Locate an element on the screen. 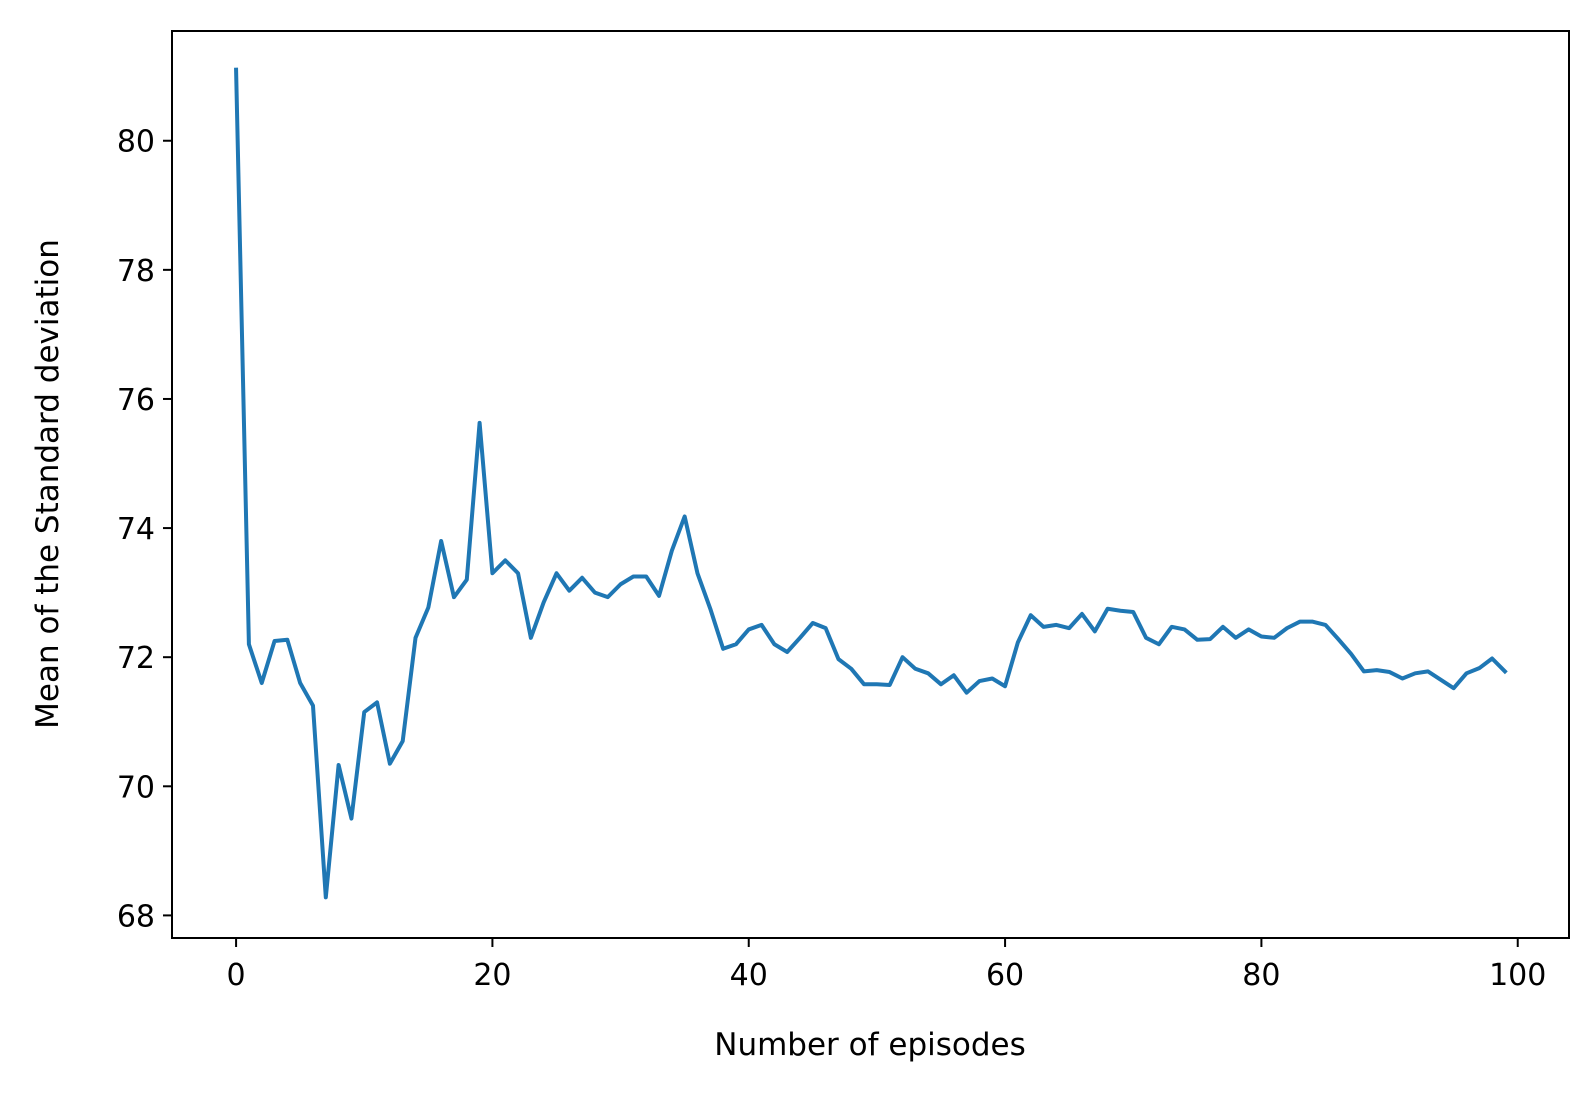  x-axis-label: Number of episodes is located at coordinates (870, 1045).